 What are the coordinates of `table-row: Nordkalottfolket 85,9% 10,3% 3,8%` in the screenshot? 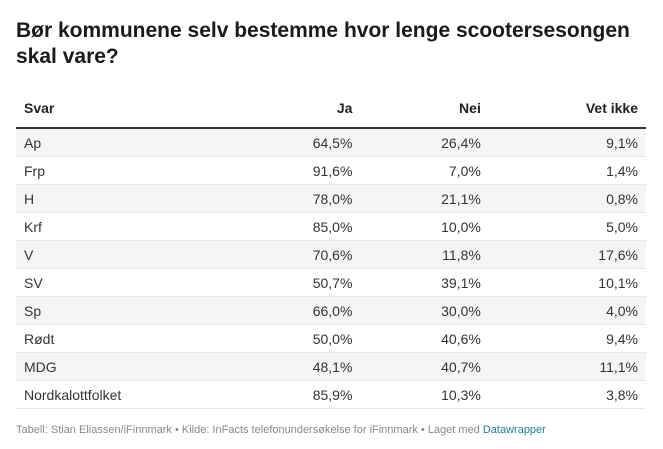 It's located at (331, 394).